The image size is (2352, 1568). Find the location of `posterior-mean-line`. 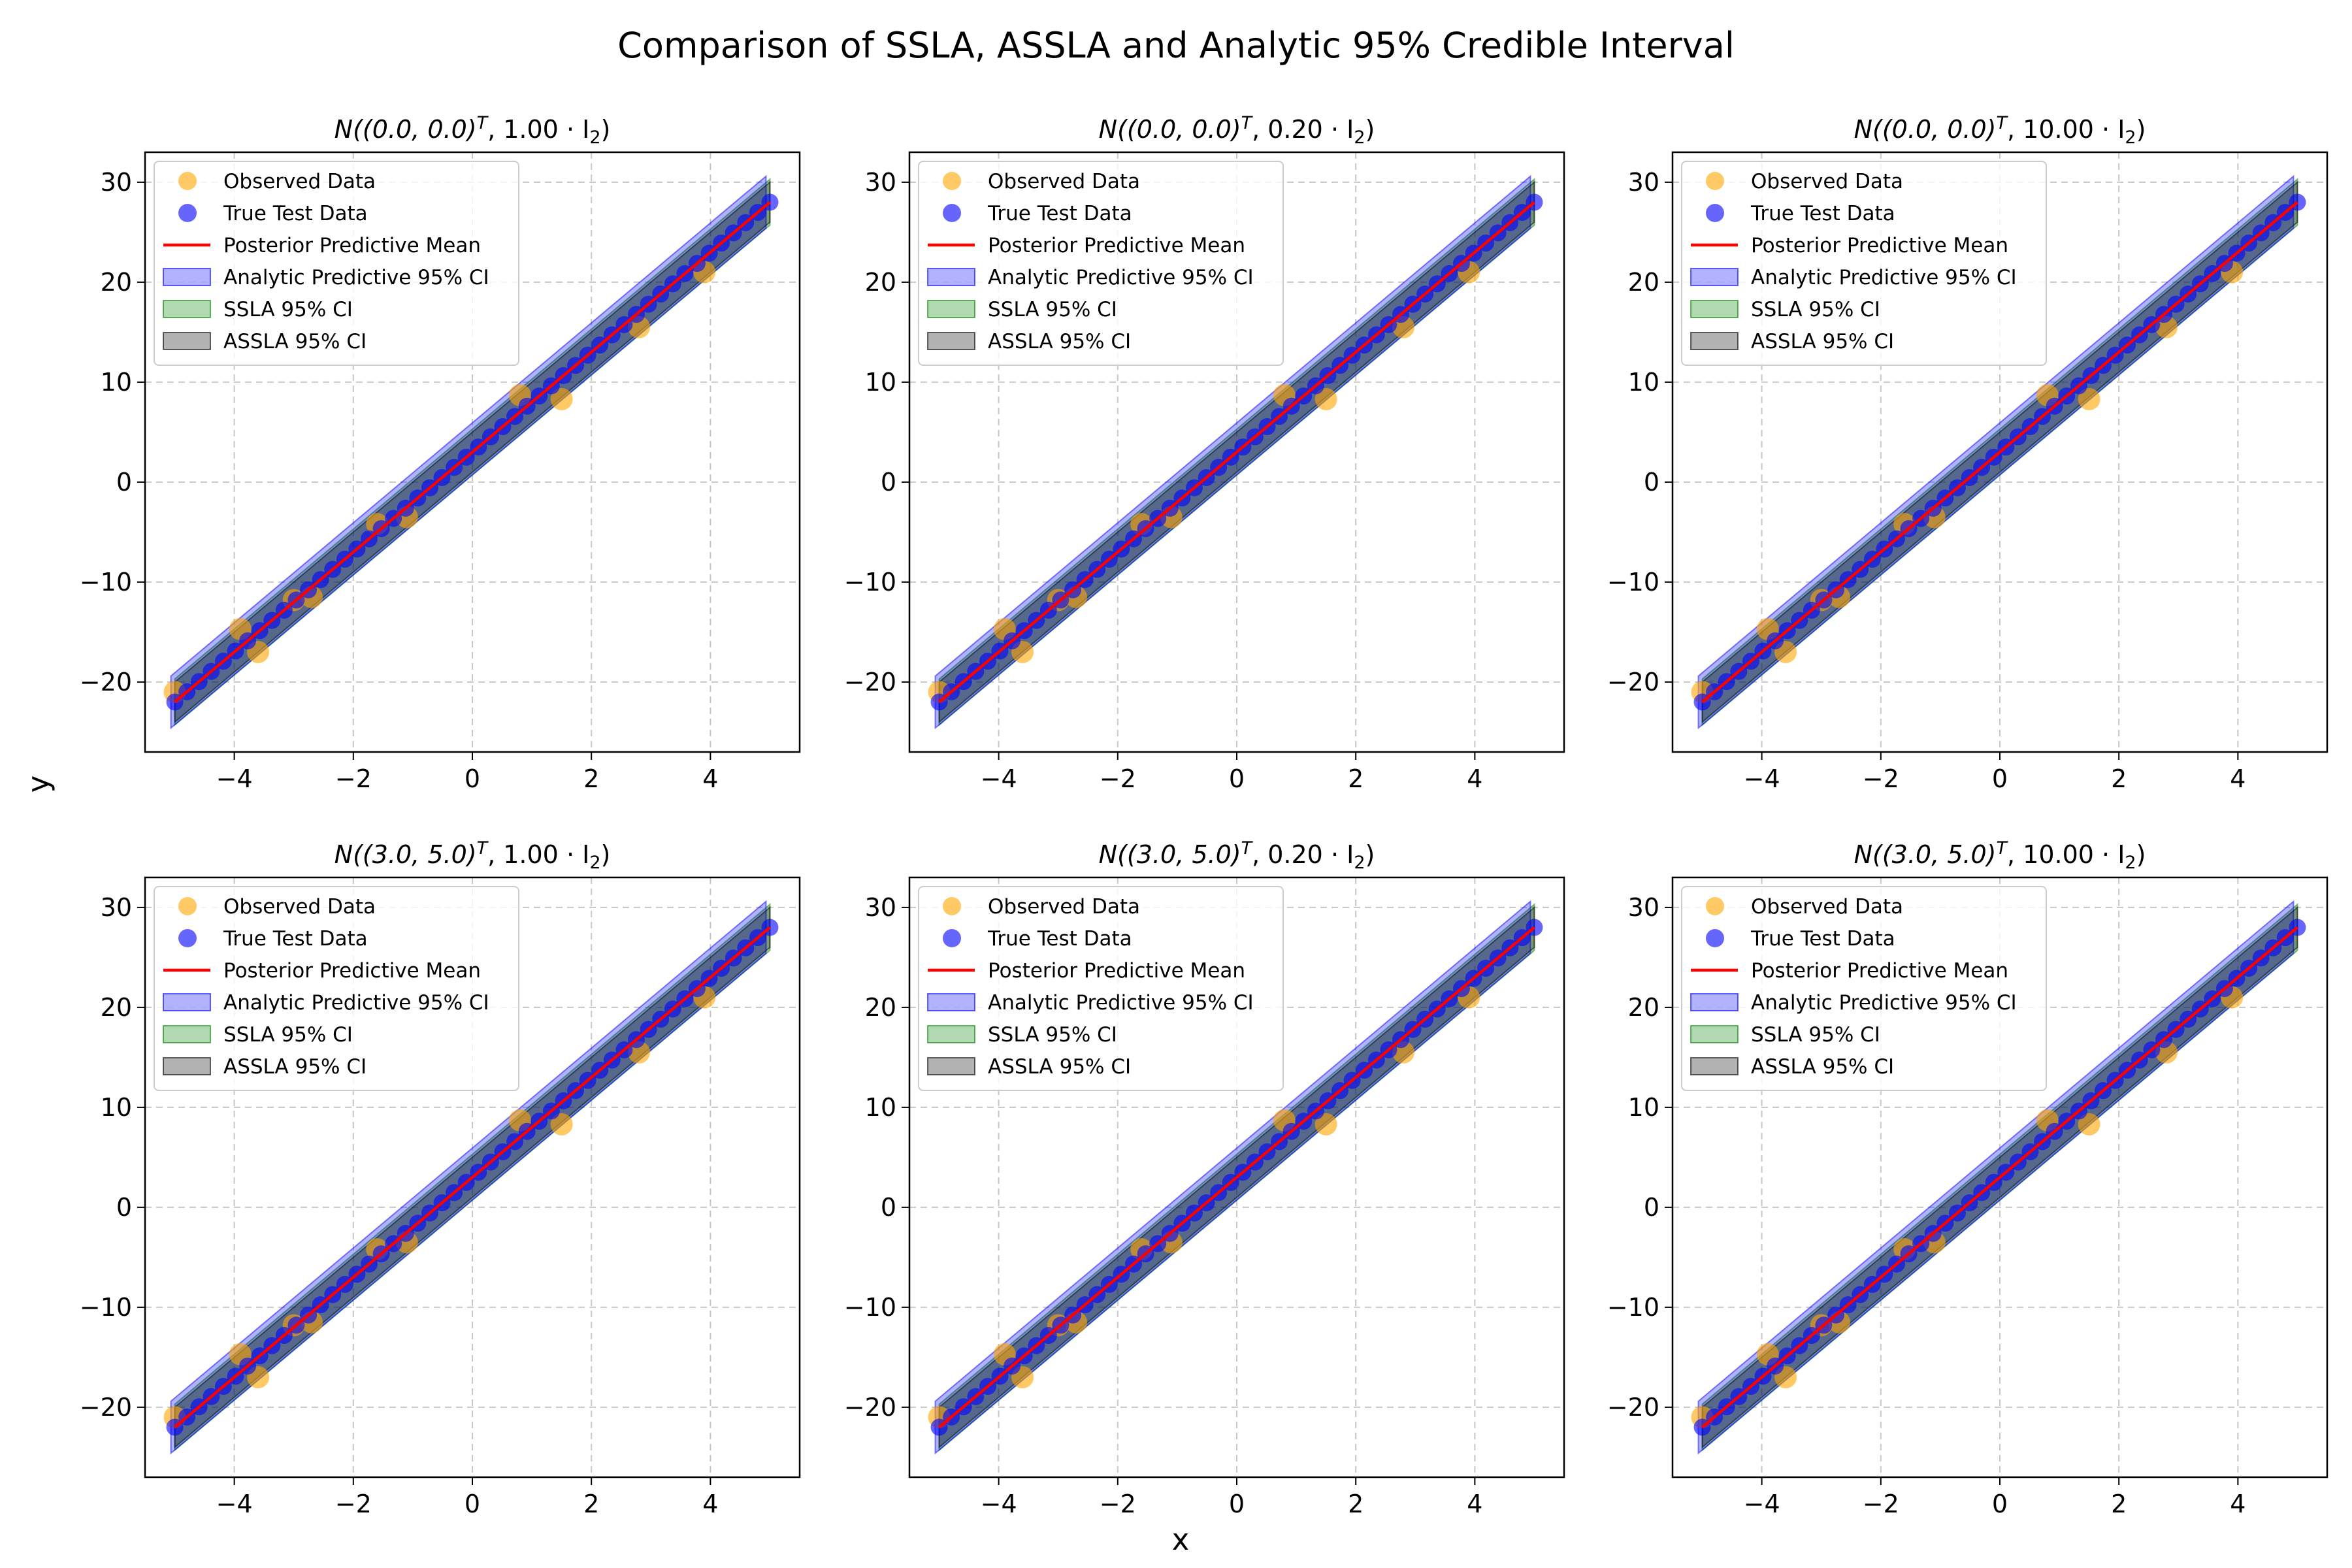

posterior-mean-line is located at coordinates (1236, 452).